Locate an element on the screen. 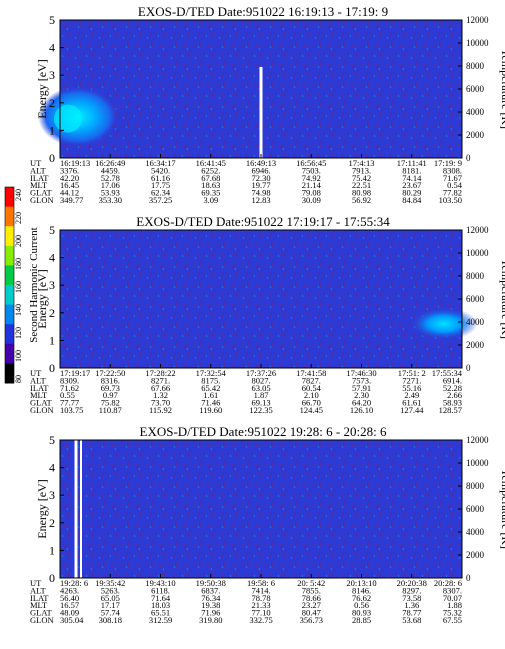  y-tick-label: 3 is located at coordinates (52, 285).